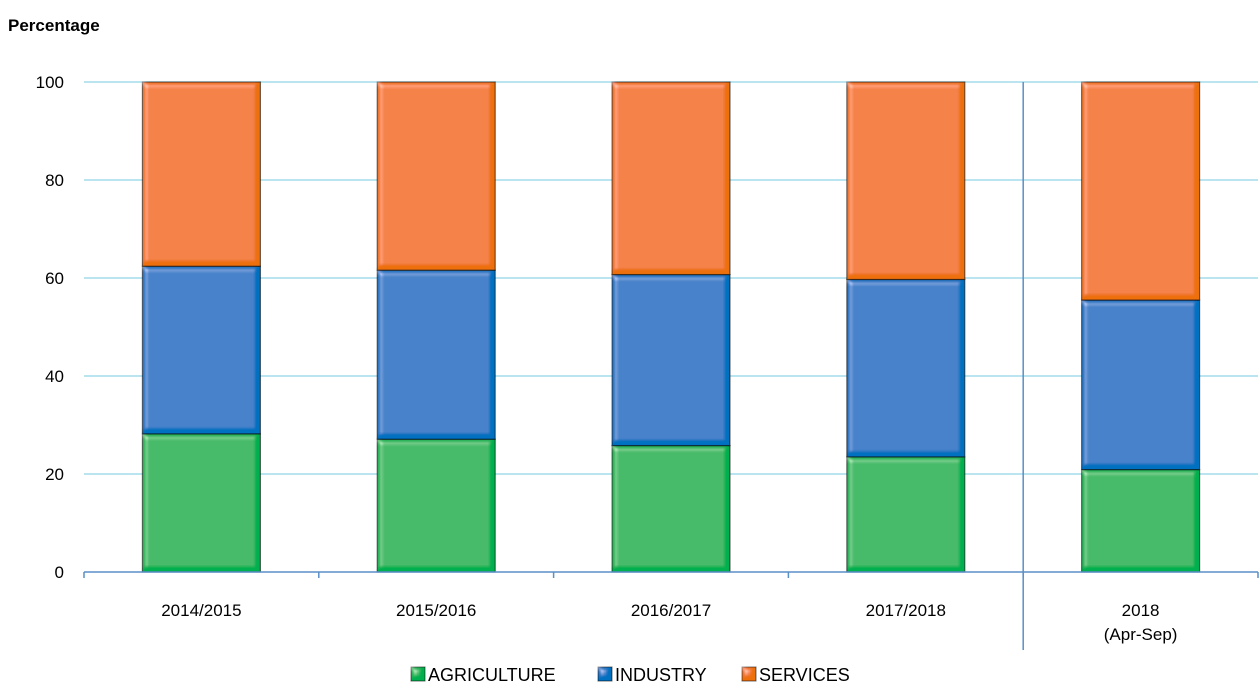 The width and height of the screenshot is (1260, 691). I want to click on legend-item-agriculture: AGRICULTURE, so click(483, 675).